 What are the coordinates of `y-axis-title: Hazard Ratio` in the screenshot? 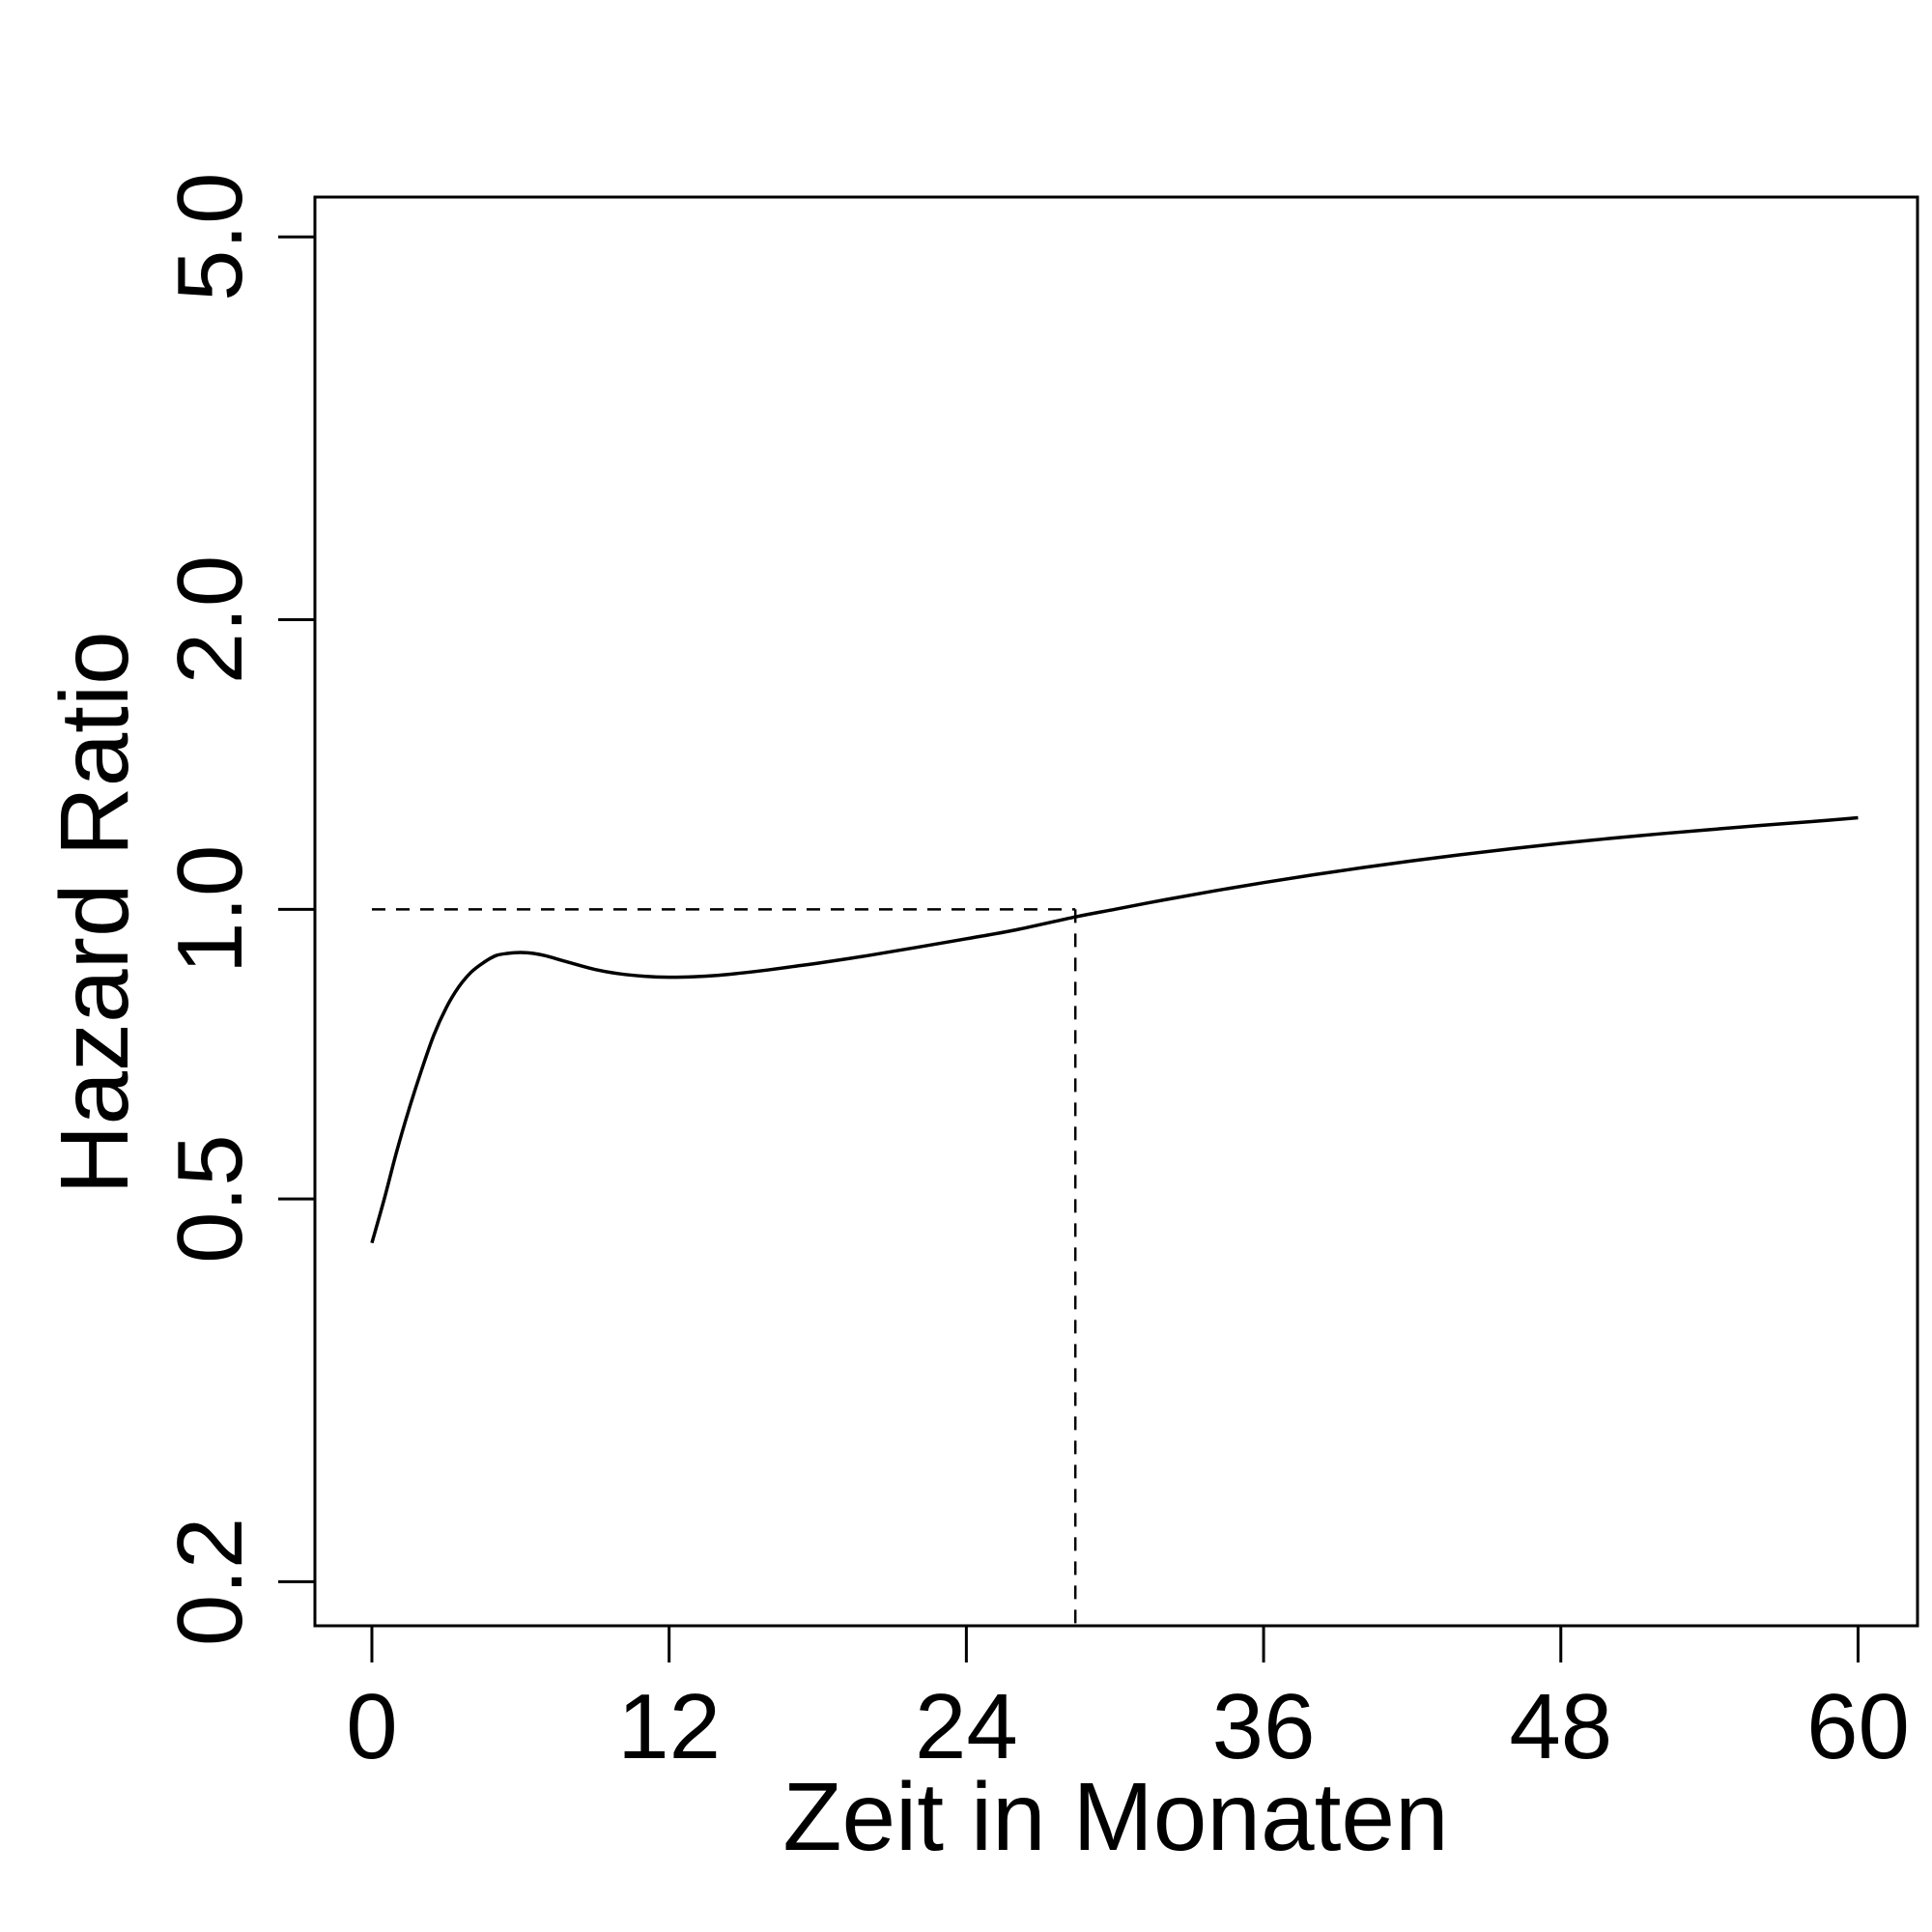 It's located at (95, 913).